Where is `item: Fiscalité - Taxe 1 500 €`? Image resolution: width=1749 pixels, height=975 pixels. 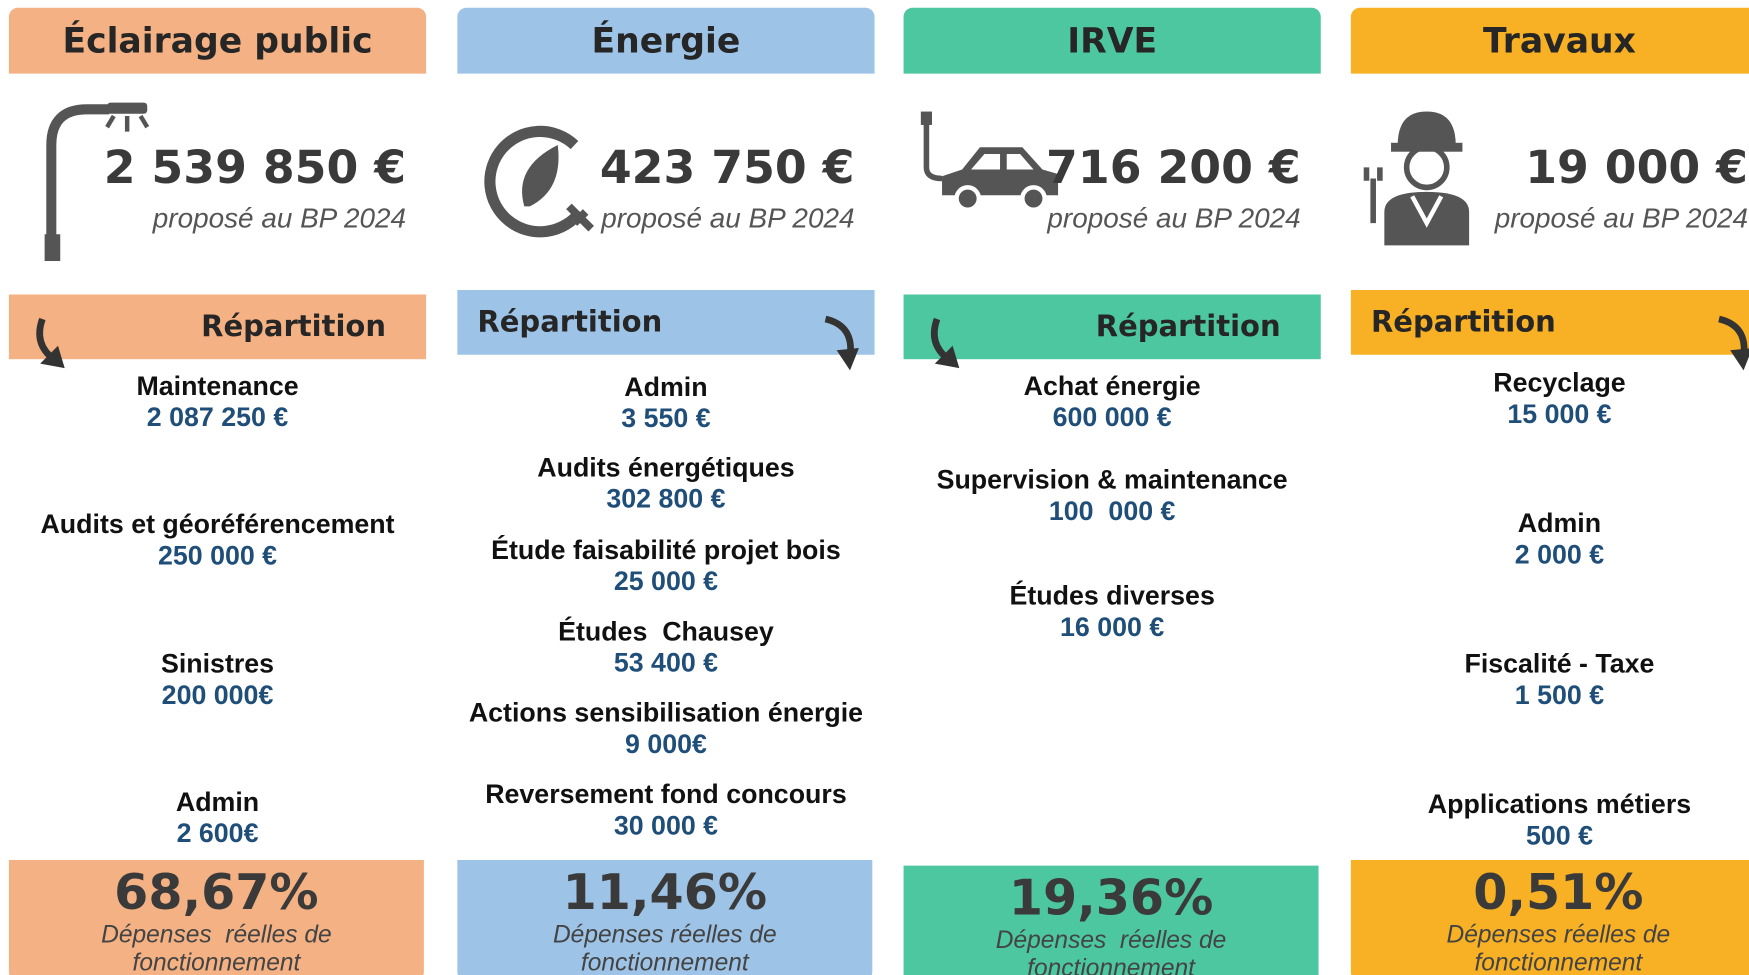
item: Fiscalité - Taxe 1 500 € is located at coordinates (1544, 680).